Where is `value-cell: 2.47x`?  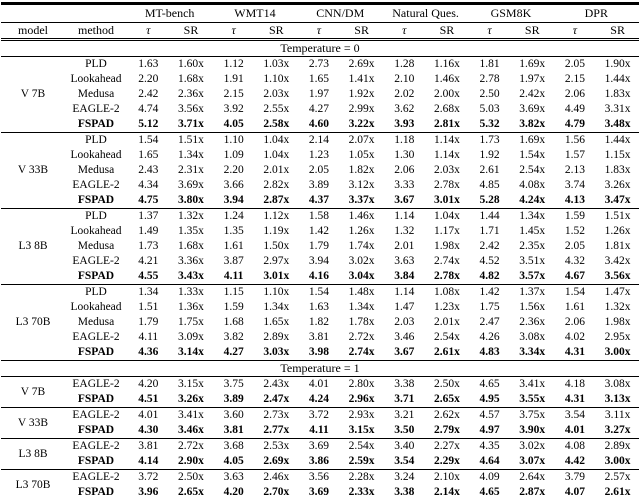 value-cell: 2.47x is located at coordinates (276, 399).